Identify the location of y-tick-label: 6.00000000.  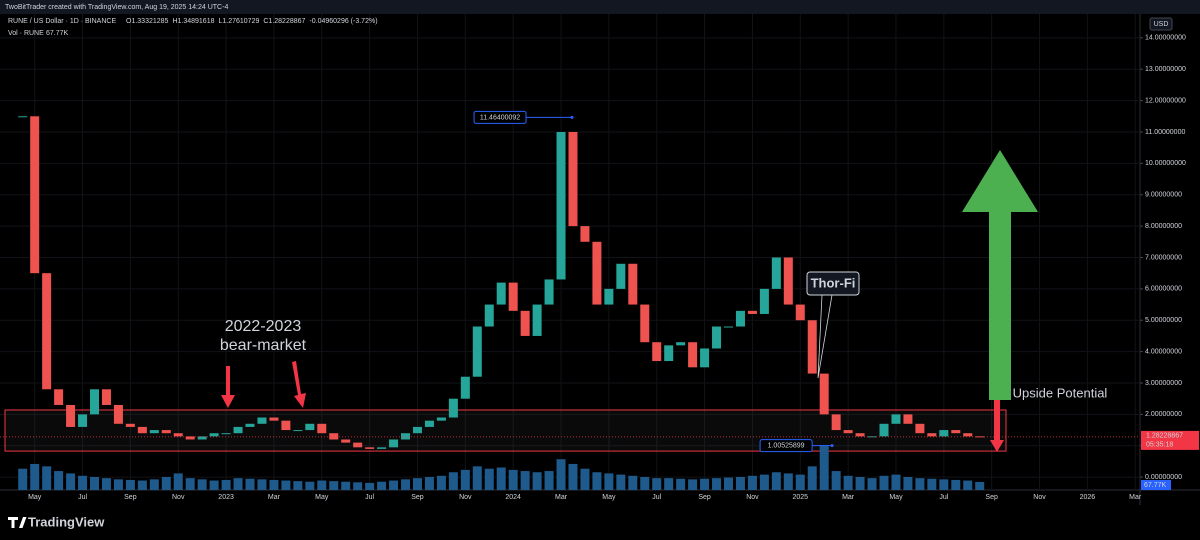
(1163, 289).